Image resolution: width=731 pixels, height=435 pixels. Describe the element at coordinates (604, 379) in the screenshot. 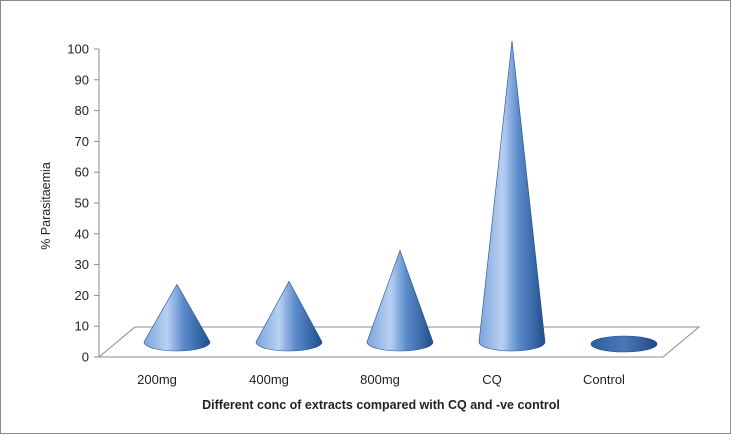

I see `x-tick-label: Control` at that location.